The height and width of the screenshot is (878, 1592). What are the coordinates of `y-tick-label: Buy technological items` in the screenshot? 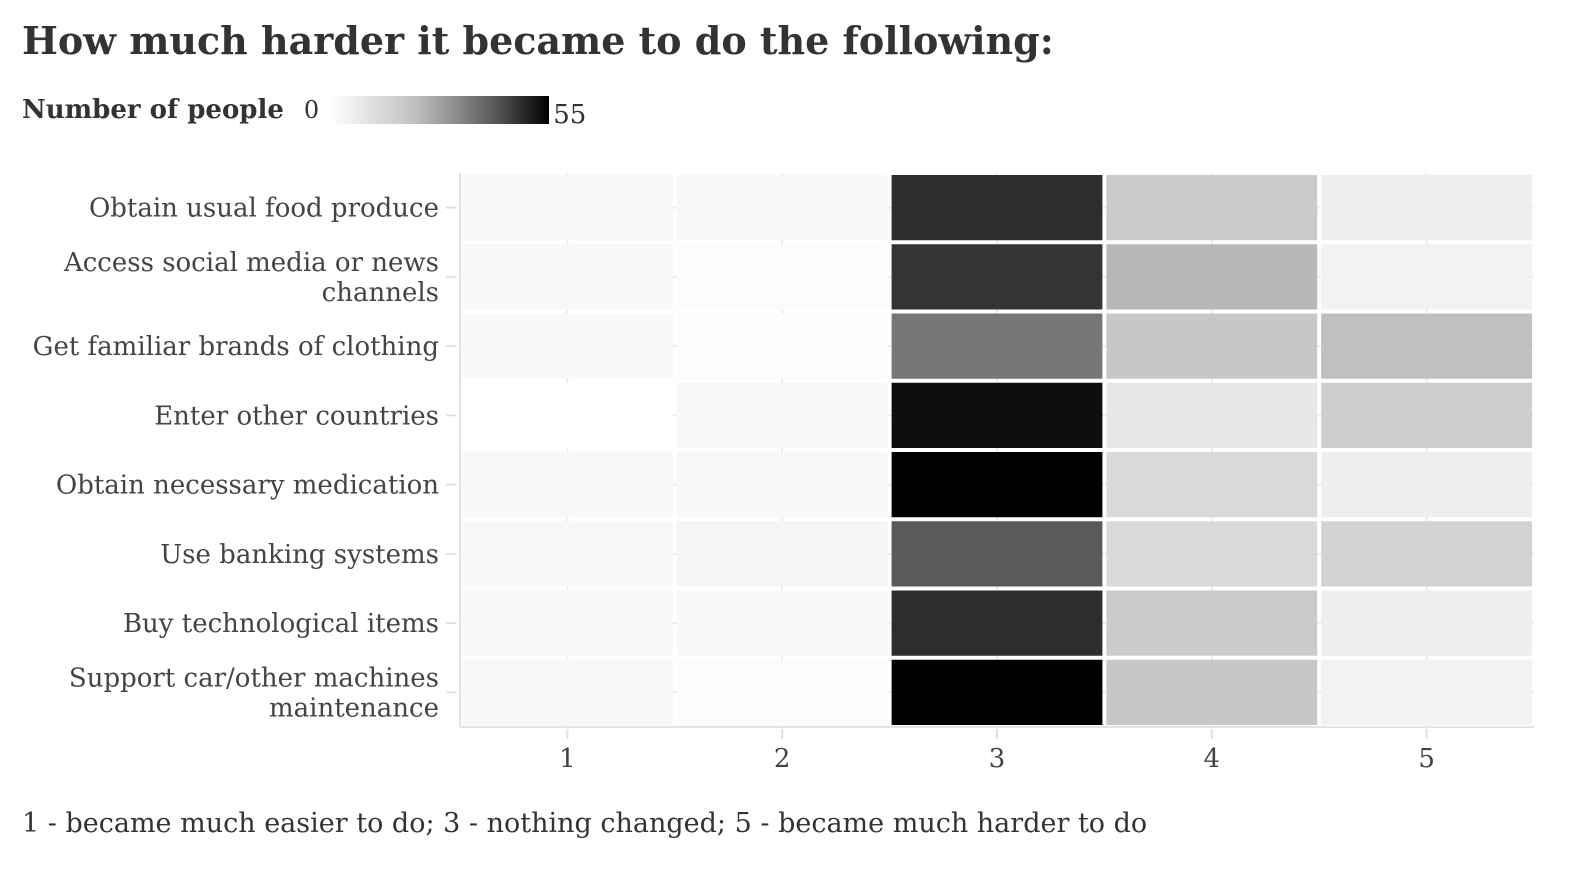 It's located at (281, 624).